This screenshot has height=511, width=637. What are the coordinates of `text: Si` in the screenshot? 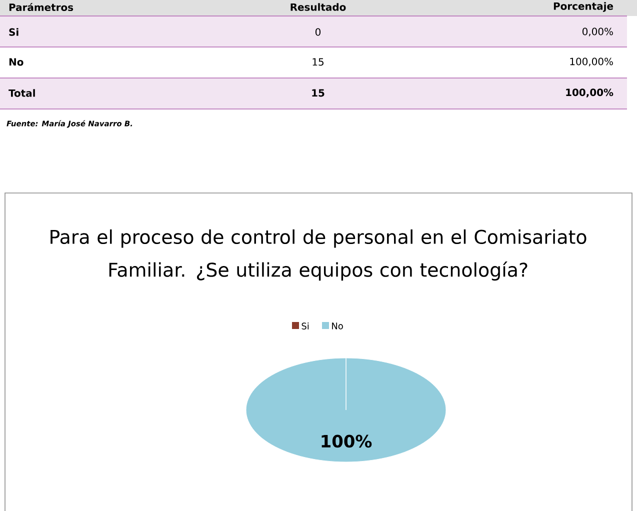 It's located at (13, 32).